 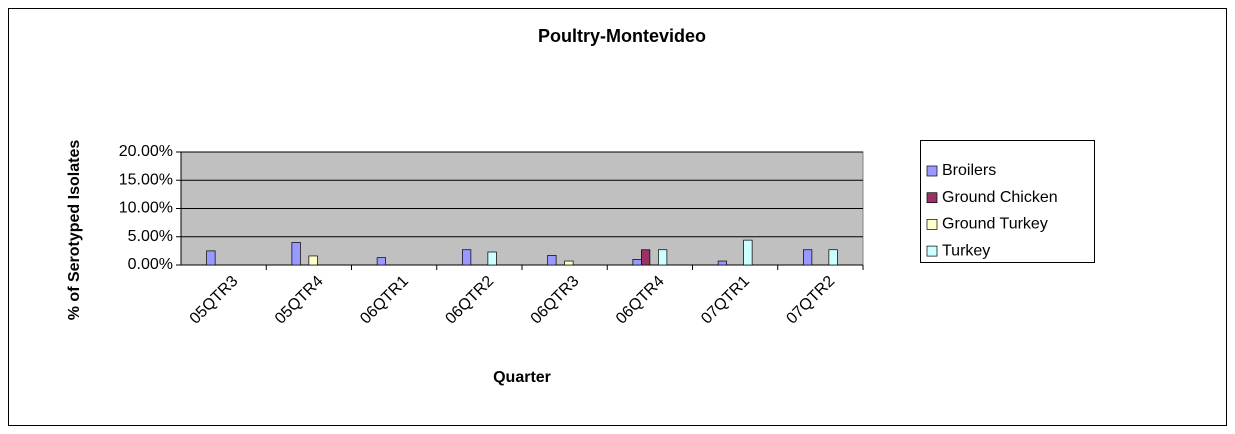 What do you see at coordinates (969, 170) in the screenshot?
I see `legend-label: Broilers` at bounding box center [969, 170].